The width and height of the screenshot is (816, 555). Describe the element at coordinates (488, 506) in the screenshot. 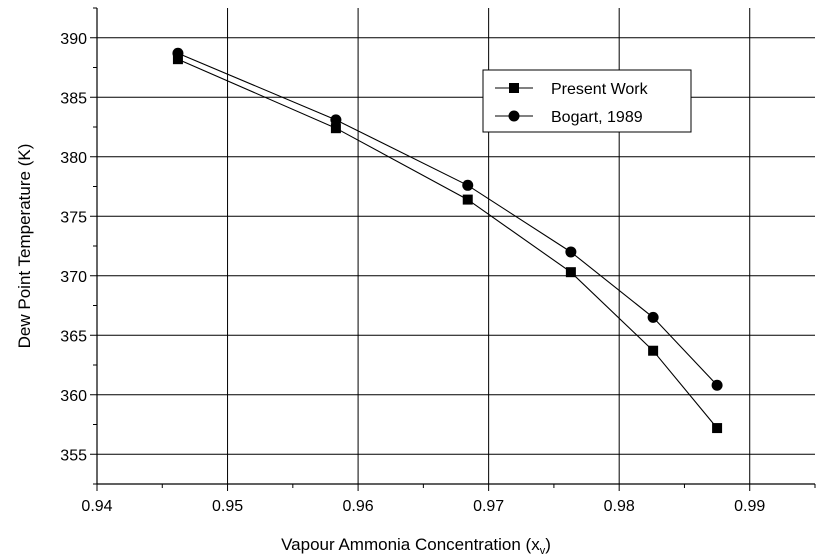

I see `x-tick-label: 0.97` at that location.